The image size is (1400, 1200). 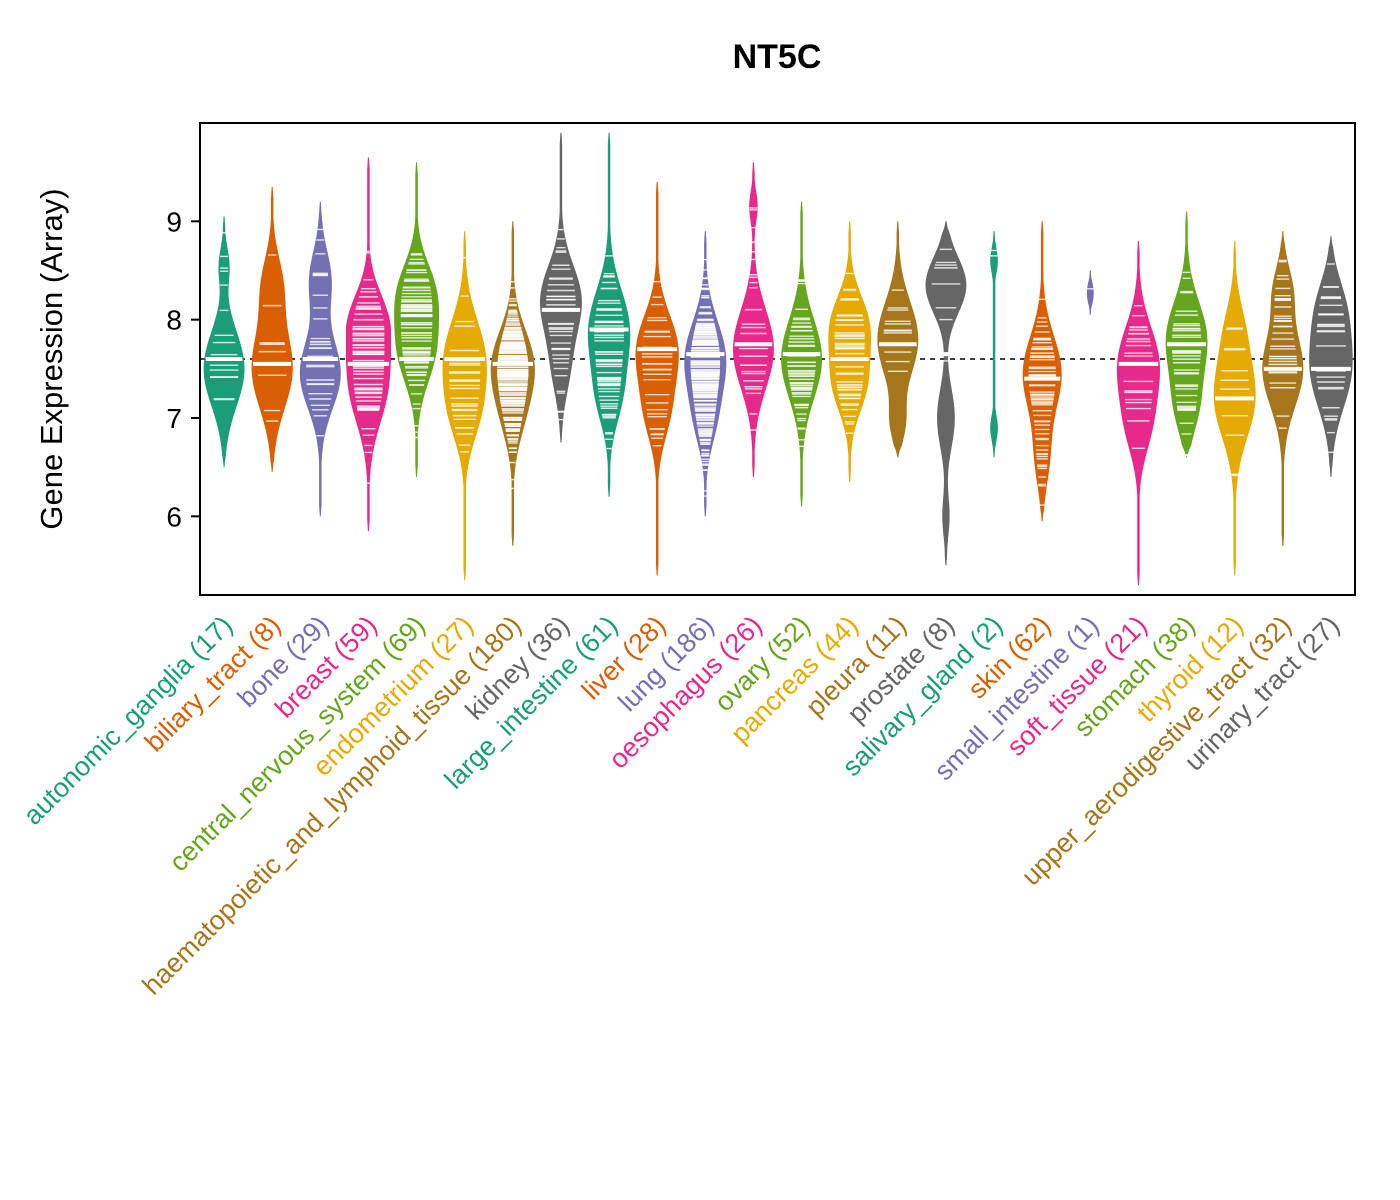 I want to click on y-axis-label: Gene Expression (Array), so click(x=51, y=358).